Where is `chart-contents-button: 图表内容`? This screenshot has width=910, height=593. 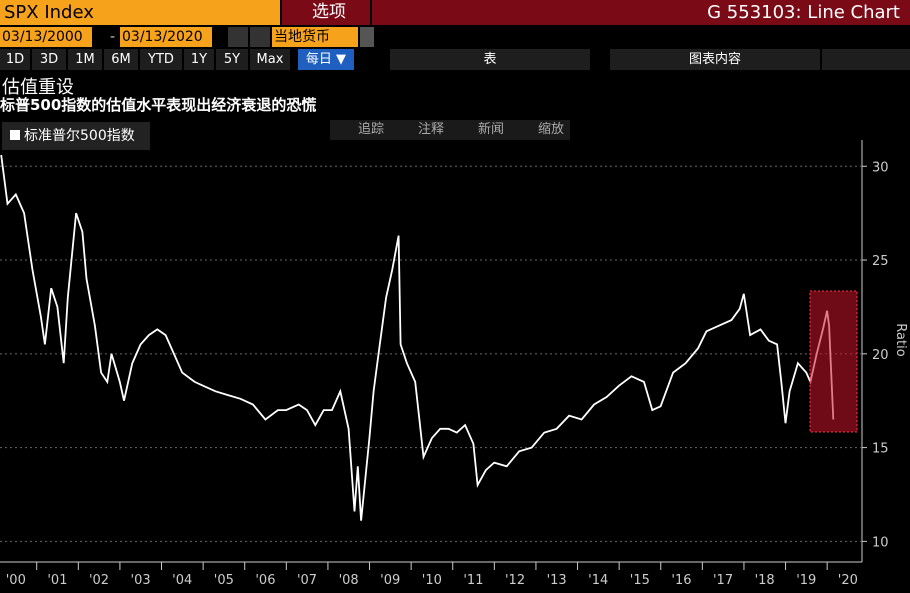 chart-contents-button: 图表内容 is located at coordinates (715, 59).